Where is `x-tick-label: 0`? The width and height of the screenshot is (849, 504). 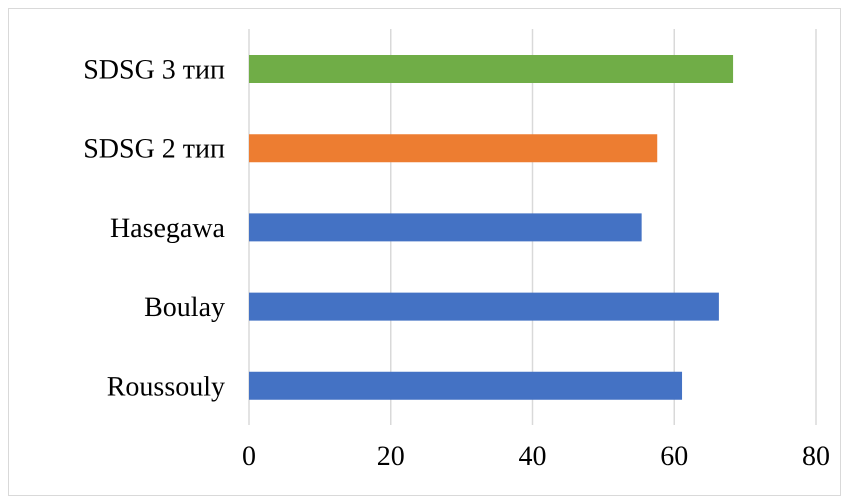 x-tick-label: 0 is located at coordinates (249, 456).